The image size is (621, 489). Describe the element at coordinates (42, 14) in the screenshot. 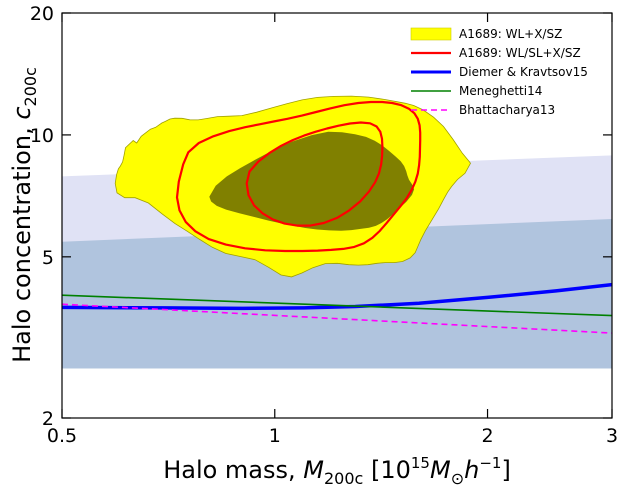

I see `y-tick-label: 20` at that location.